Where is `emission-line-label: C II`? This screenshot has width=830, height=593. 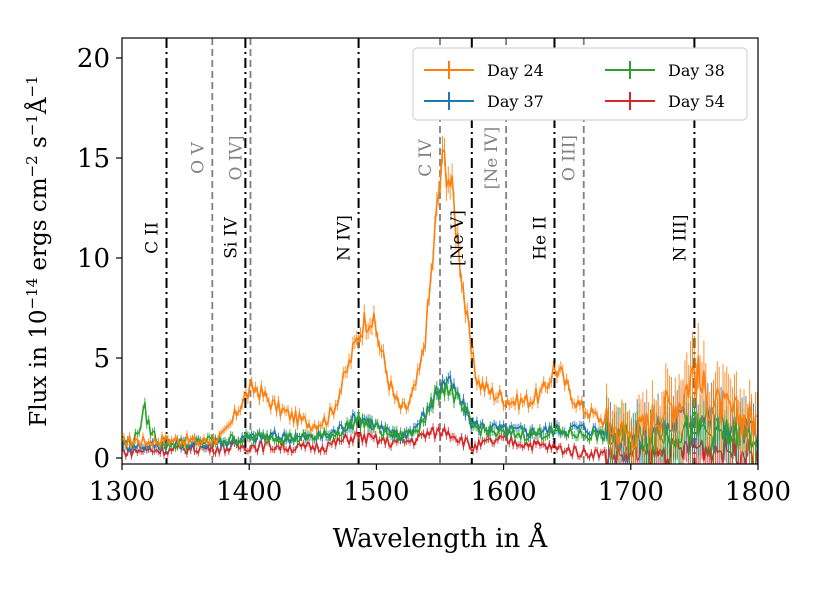 emission-line-label: C II is located at coordinates (153, 238).